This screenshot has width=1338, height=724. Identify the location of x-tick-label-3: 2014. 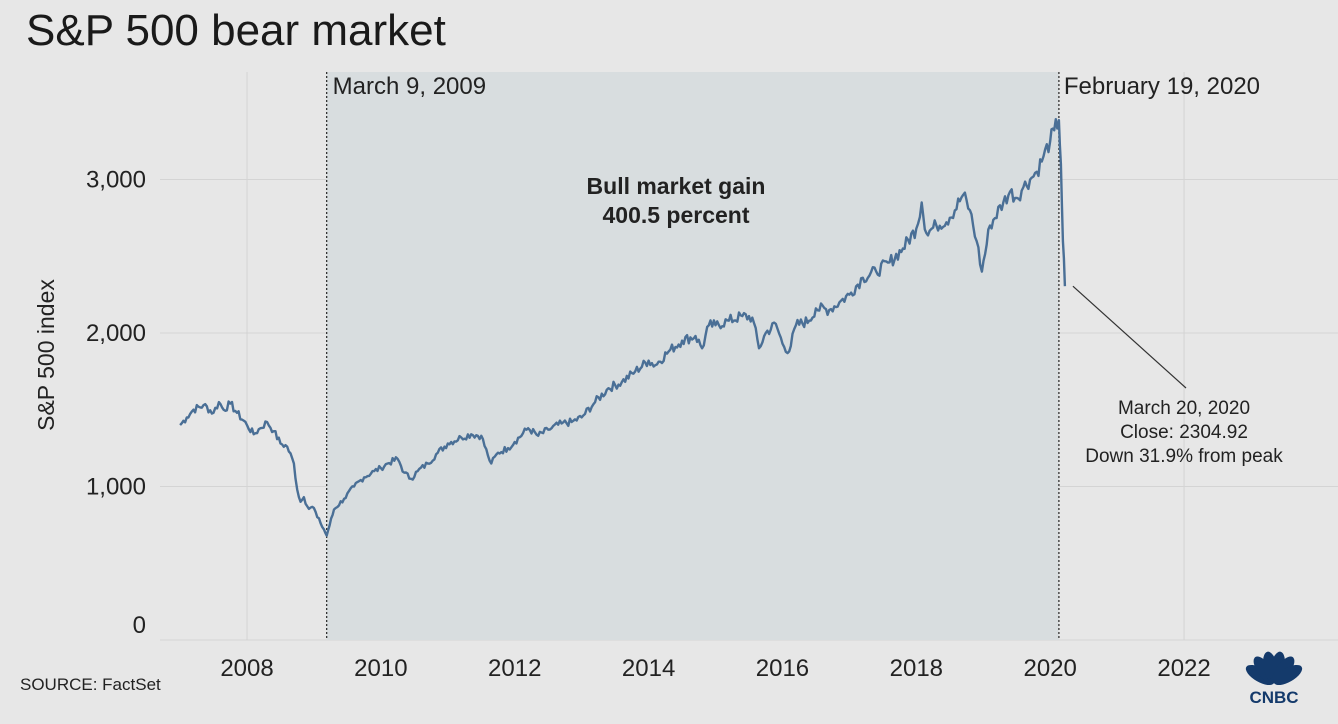
(648, 668).